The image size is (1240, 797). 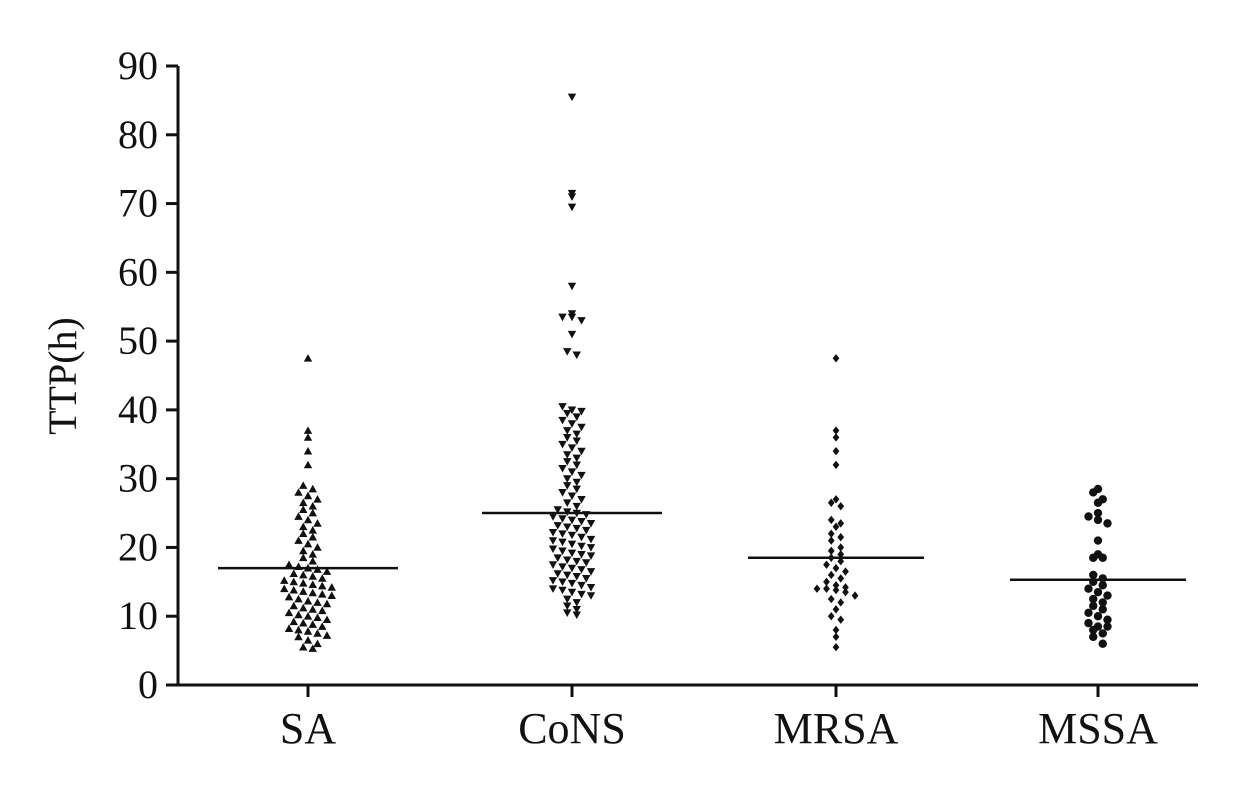 I want to click on y-tick-label: 10, so click(x=138, y=615).